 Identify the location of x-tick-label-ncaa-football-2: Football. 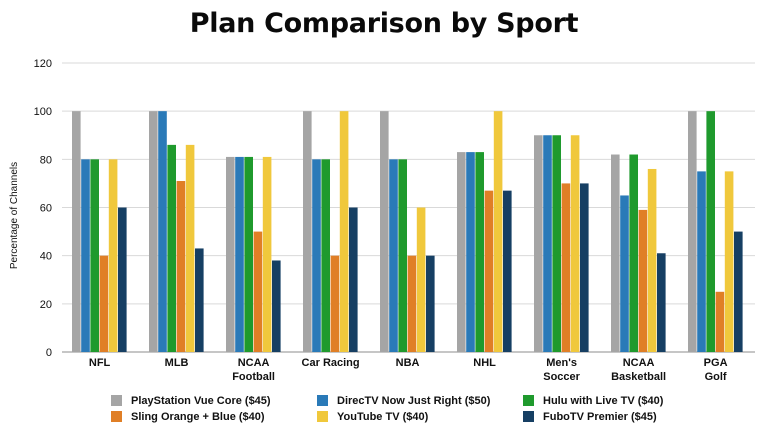
(253, 377).